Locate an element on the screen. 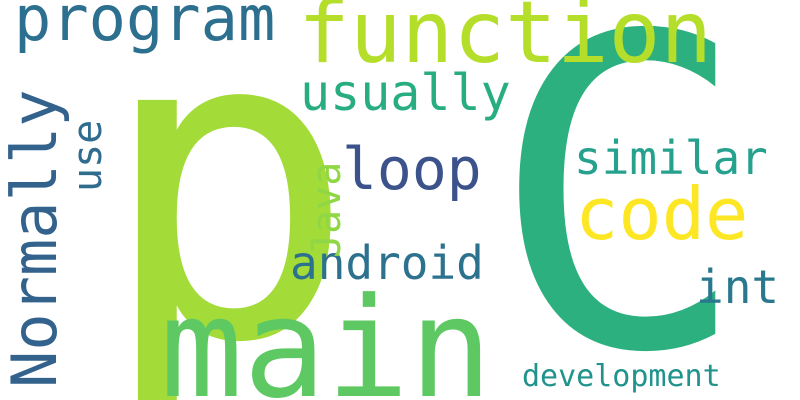 This screenshot has width=800, height=400. word-normally: Normally is located at coordinates (35, 238).